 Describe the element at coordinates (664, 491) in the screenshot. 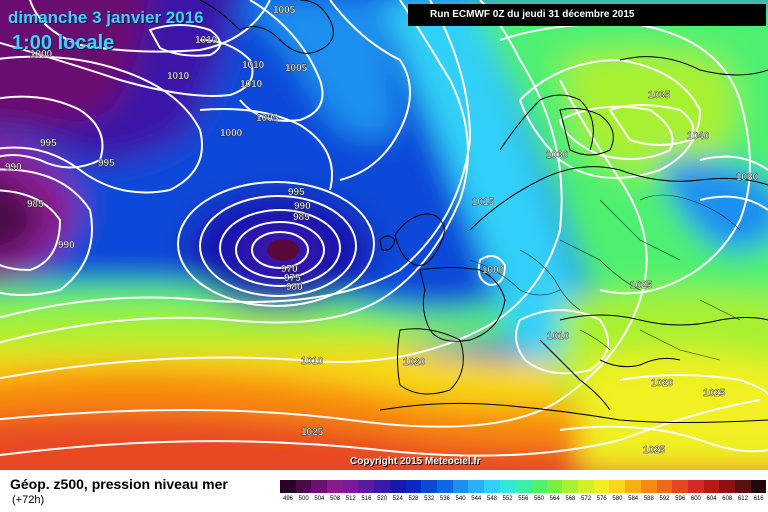

I see `scale-swatch: 592` at that location.